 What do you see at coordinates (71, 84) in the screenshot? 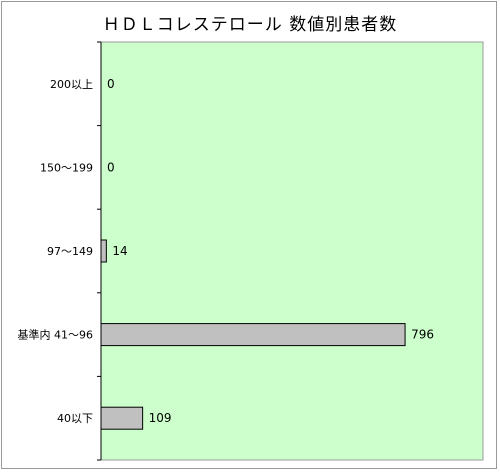
I see `category-label: 200以上` at bounding box center [71, 84].